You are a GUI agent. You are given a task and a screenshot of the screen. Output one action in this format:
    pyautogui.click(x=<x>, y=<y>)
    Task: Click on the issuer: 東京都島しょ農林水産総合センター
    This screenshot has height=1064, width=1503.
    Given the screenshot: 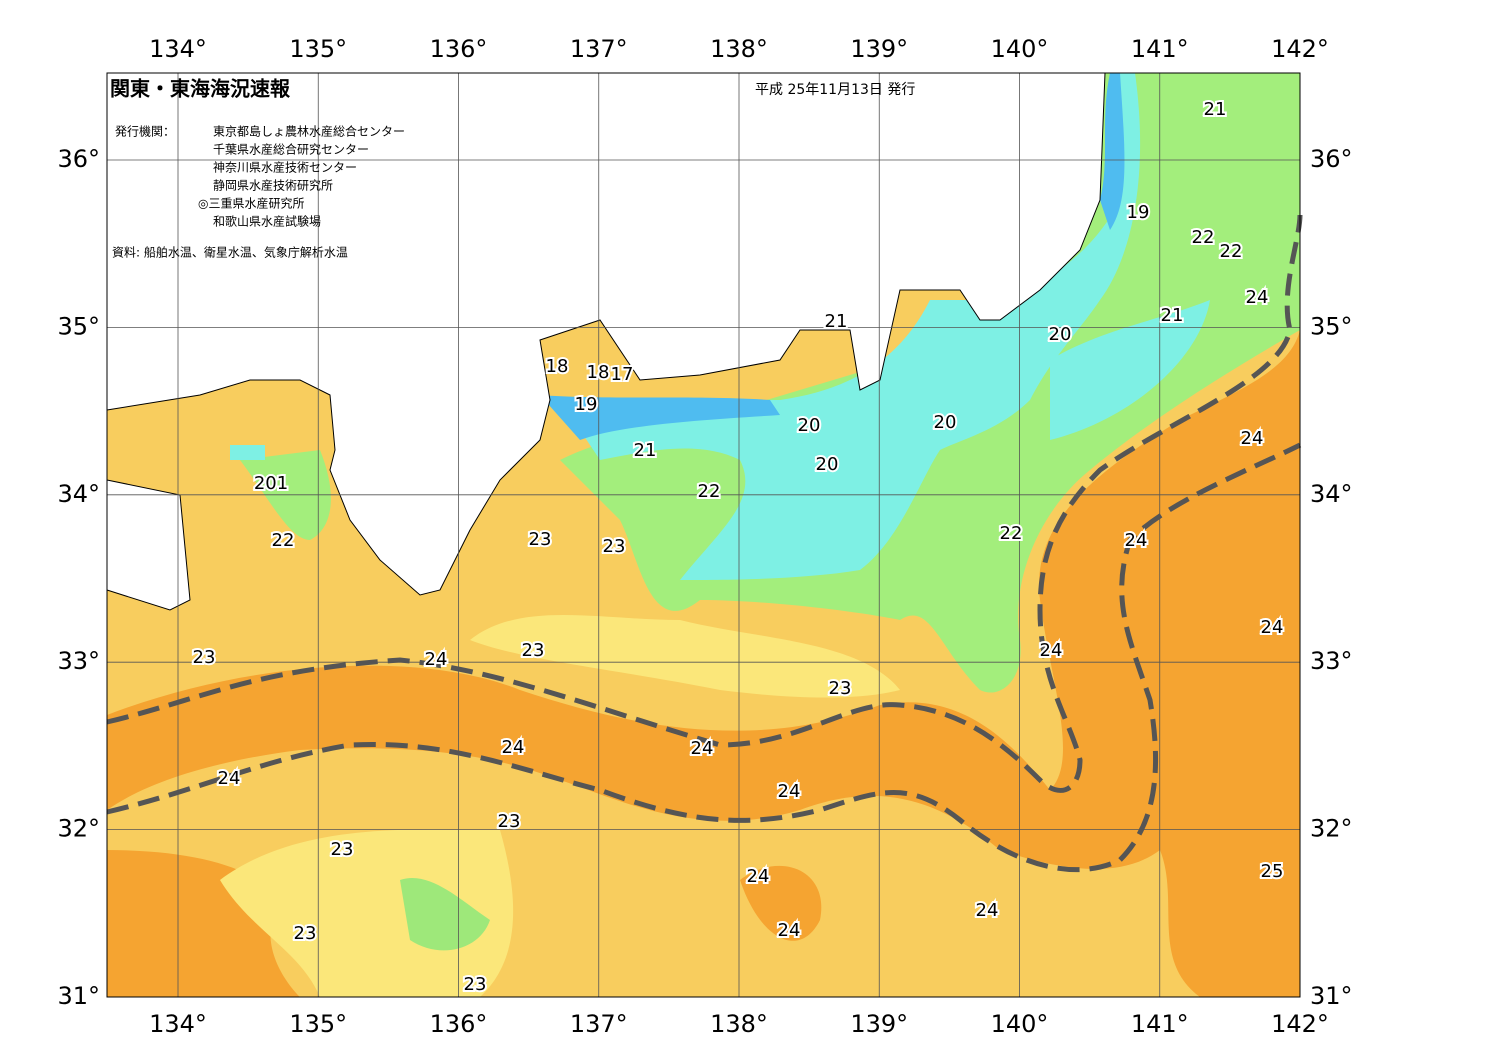 What is the action you would take?
    pyautogui.click(x=309, y=131)
    